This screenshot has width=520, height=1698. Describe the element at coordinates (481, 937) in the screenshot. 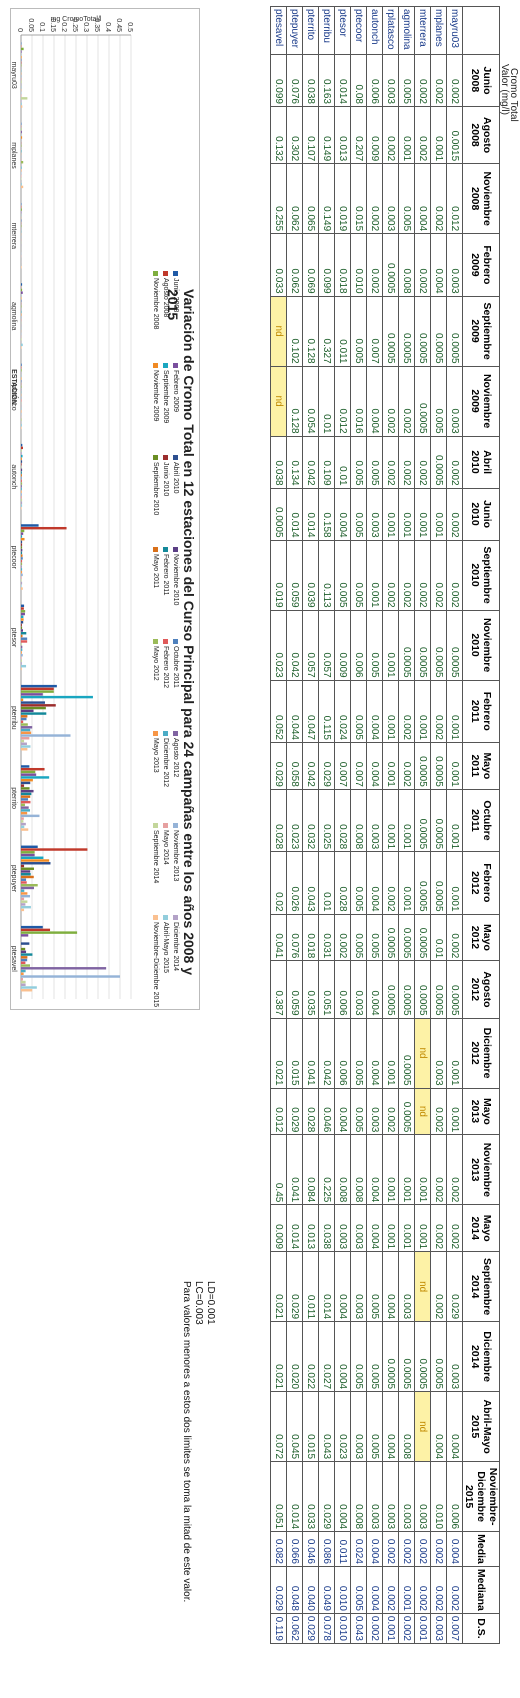

I see `column-header: Mayo 2012` at that location.